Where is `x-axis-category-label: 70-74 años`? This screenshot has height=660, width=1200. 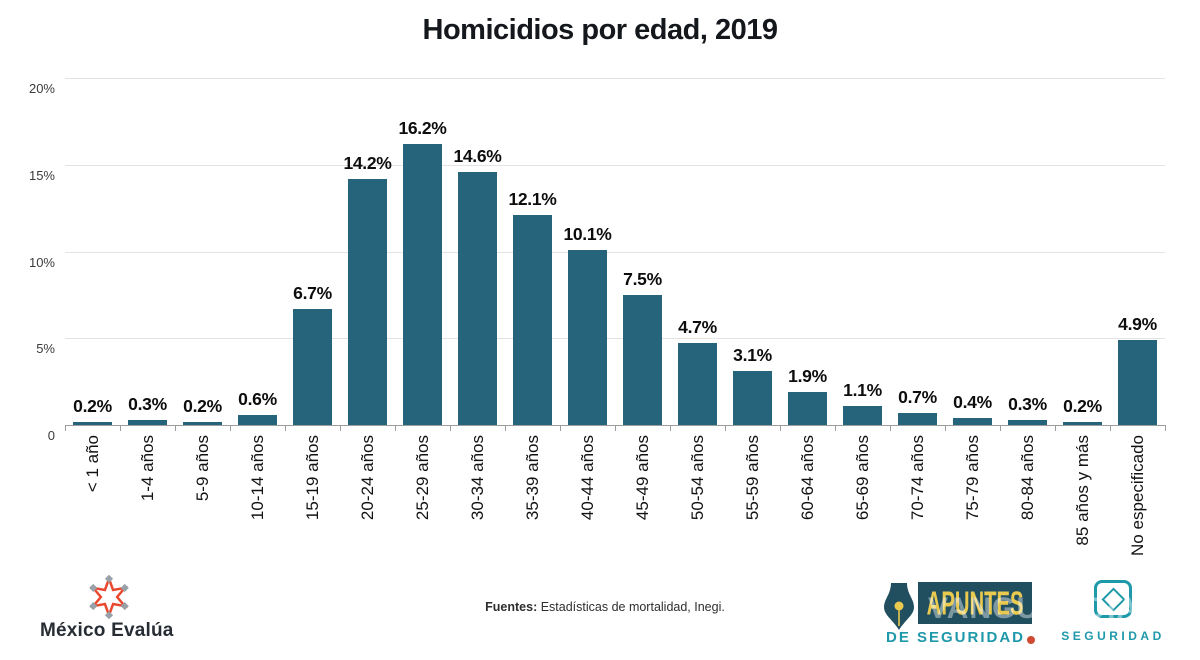 x-axis-category-label: 70-74 años is located at coordinates (917, 478).